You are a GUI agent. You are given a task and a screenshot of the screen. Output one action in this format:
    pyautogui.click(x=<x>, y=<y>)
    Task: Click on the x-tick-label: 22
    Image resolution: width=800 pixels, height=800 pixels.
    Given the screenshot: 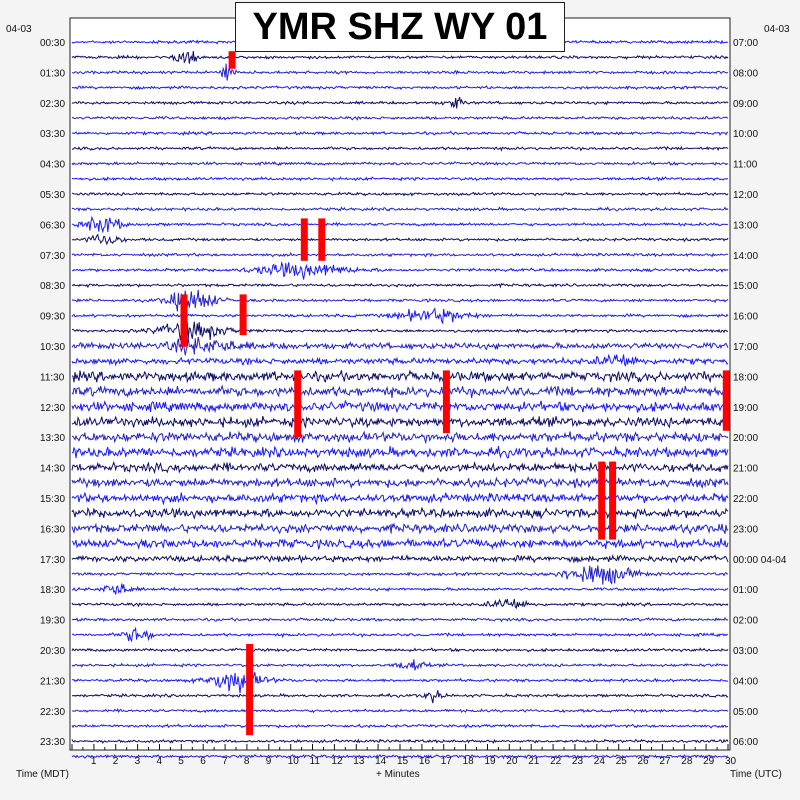 What is the action you would take?
    pyautogui.click(x=556, y=761)
    